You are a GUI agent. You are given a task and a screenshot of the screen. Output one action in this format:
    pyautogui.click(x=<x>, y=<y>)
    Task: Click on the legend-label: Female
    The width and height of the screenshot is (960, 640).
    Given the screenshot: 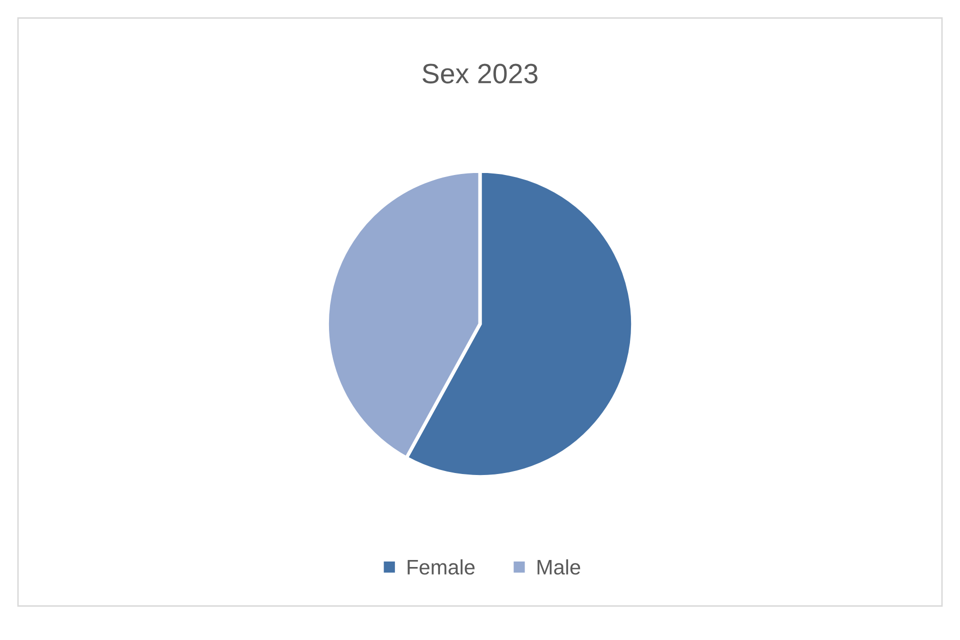 What is the action you would take?
    pyautogui.click(x=441, y=567)
    